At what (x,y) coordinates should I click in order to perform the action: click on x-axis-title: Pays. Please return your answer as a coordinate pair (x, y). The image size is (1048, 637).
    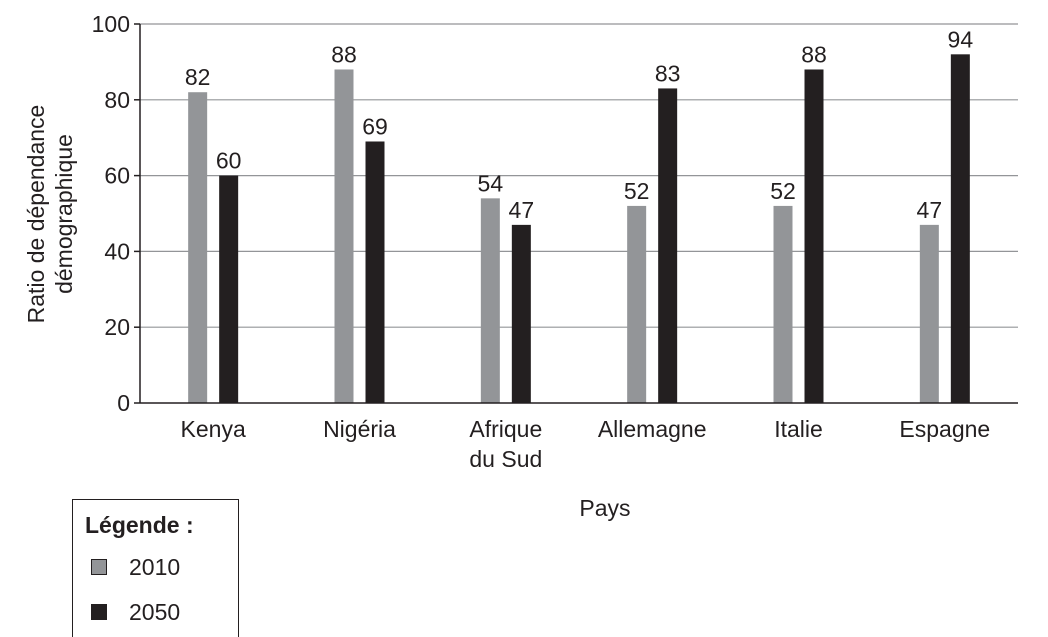
    Looking at the image, I should click on (604, 508).